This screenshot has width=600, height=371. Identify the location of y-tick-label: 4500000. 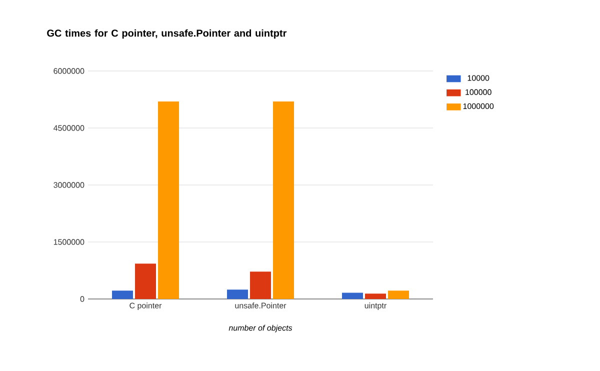
(69, 128).